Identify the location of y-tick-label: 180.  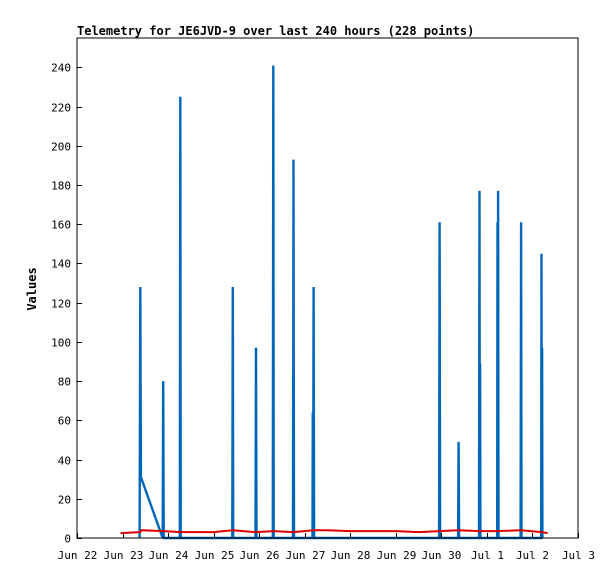
(61, 186).